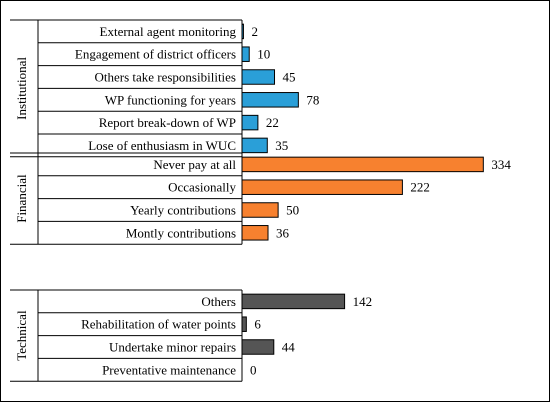  What do you see at coordinates (21, 335) in the screenshot?
I see `group-label-technical: Technical` at bounding box center [21, 335].